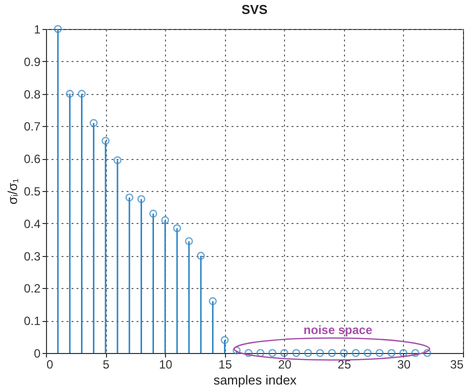  What do you see at coordinates (32, 159) in the screenshot?
I see `y-tick-label: 0.6` at bounding box center [32, 159].